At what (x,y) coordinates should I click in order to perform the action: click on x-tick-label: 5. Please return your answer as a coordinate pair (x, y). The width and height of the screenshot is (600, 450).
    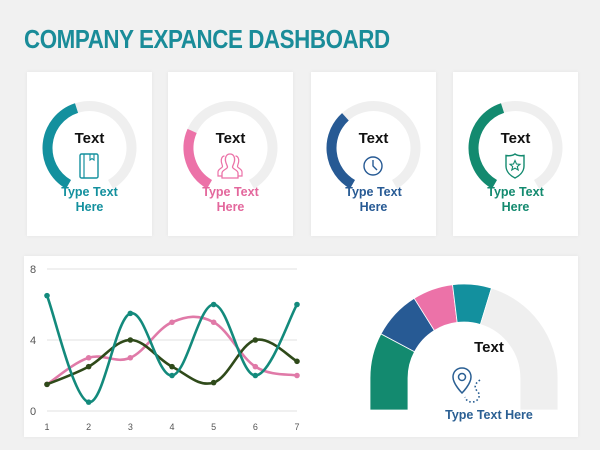
    Looking at the image, I should click on (213, 427).